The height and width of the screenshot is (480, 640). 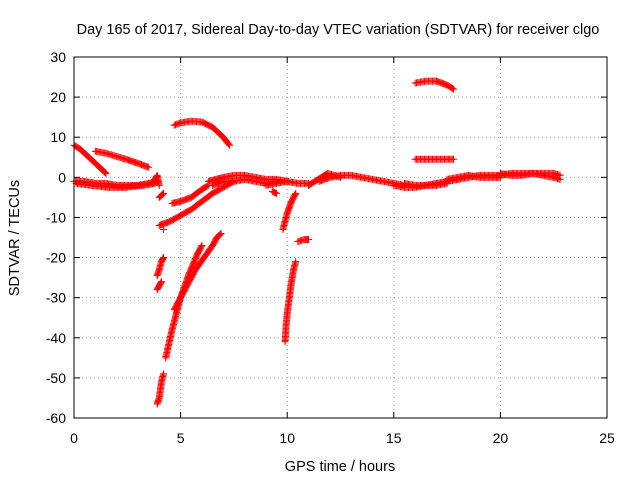 What do you see at coordinates (394, 438) in the screenshot?
I see `x-tick-label: 15` at bounding box center [394, 438].